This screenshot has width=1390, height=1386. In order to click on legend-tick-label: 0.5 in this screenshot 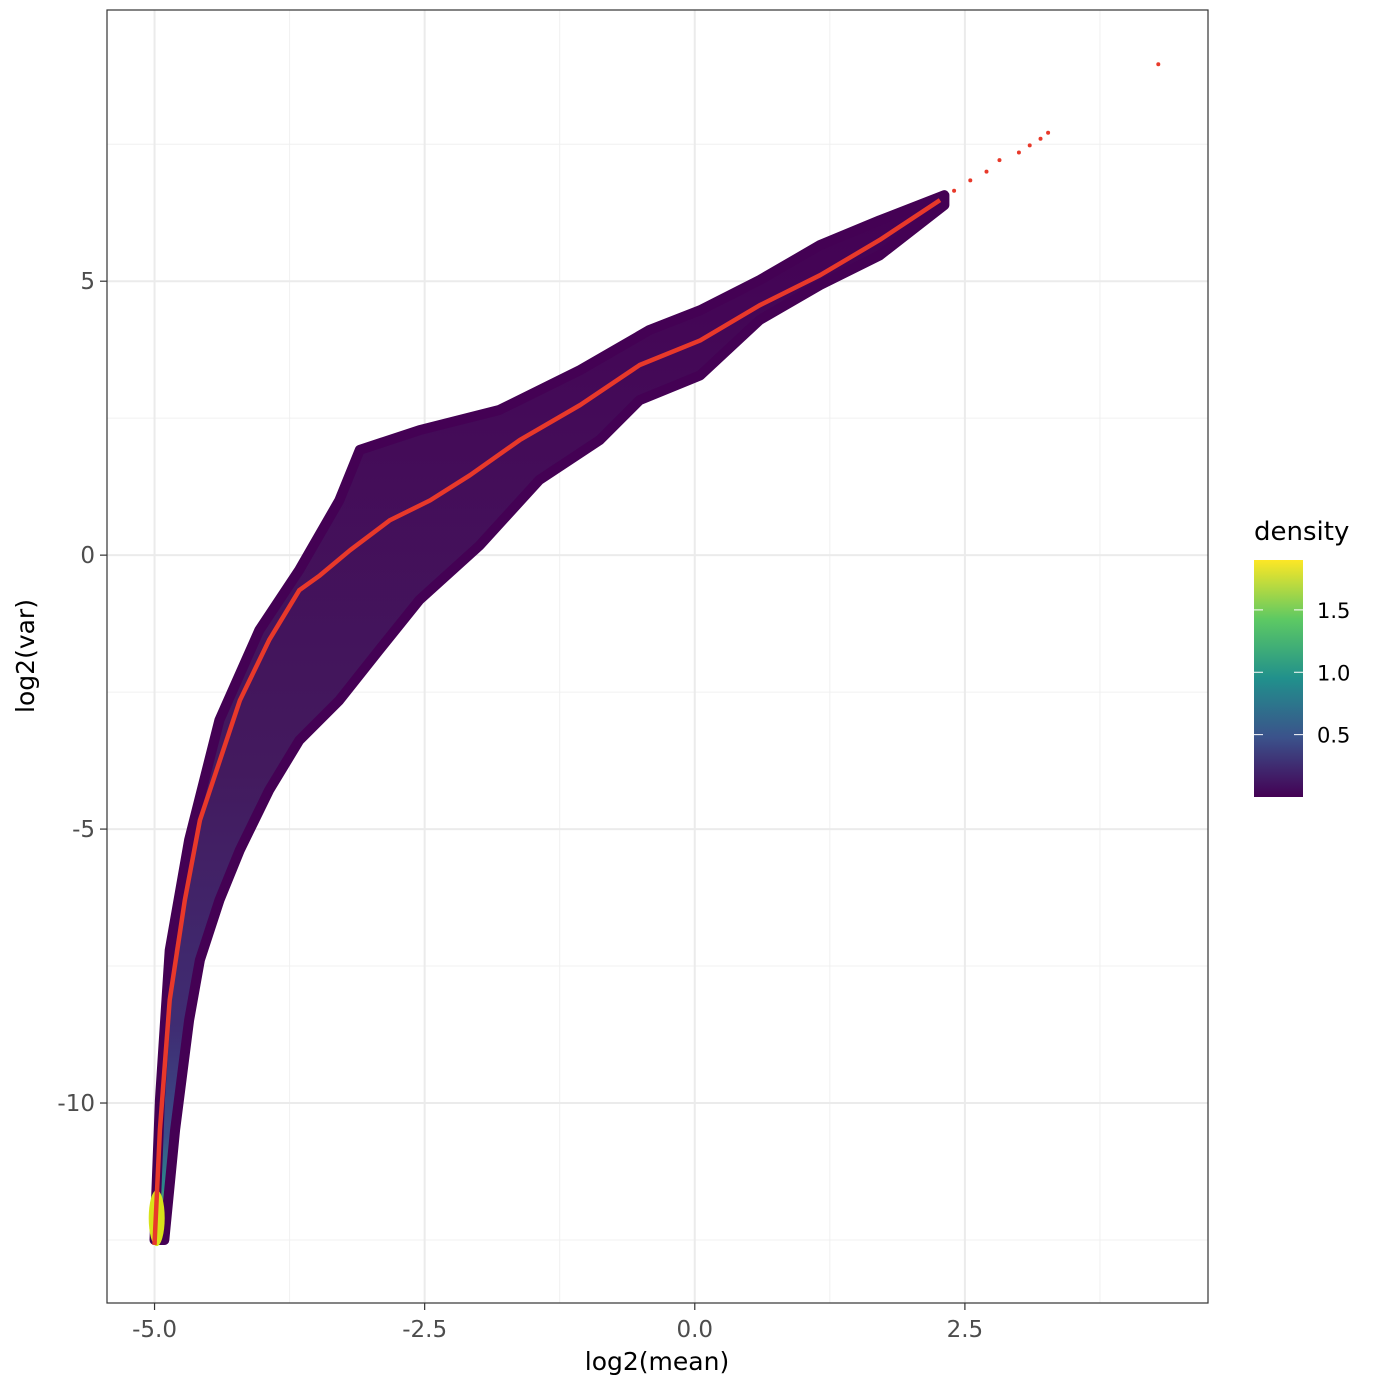, I will do `click(1333, 736)`.